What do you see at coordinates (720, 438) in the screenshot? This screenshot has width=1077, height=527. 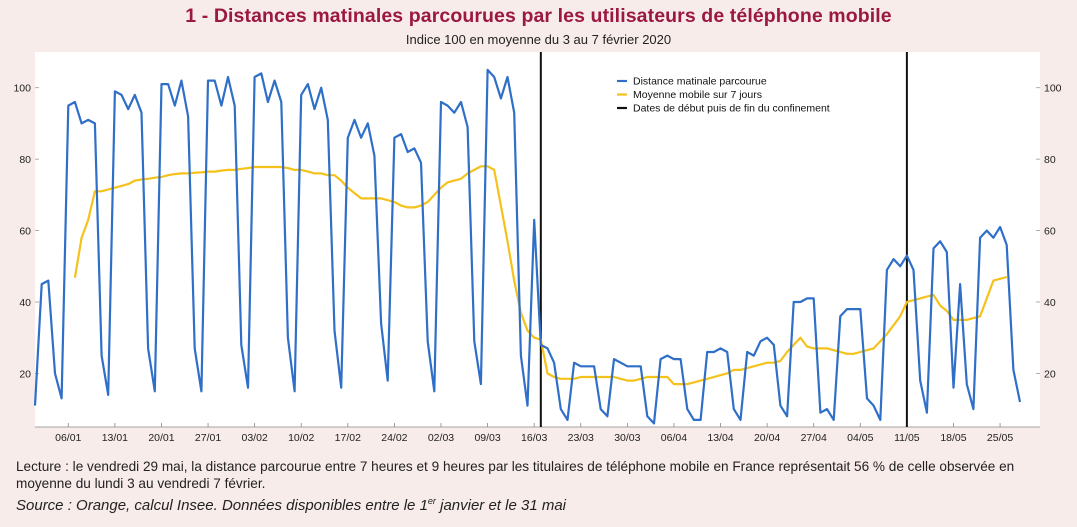 I see `x-tick-label: 13/04` at bounding box center [720, 438].